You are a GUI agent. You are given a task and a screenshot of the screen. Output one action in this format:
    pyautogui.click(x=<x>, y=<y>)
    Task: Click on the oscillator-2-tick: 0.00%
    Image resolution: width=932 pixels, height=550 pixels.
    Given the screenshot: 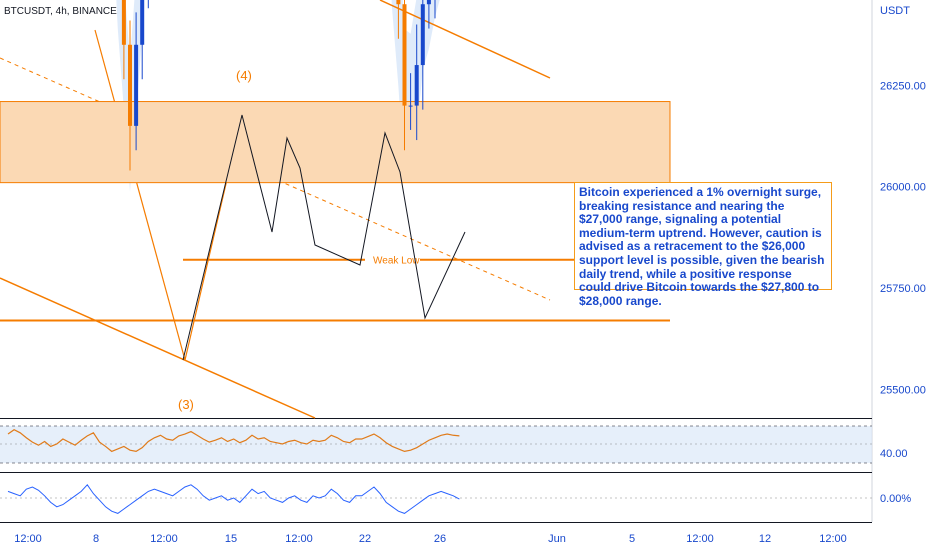 What is the action you would take?
    pyautogui.click(x=895, y=499)
    